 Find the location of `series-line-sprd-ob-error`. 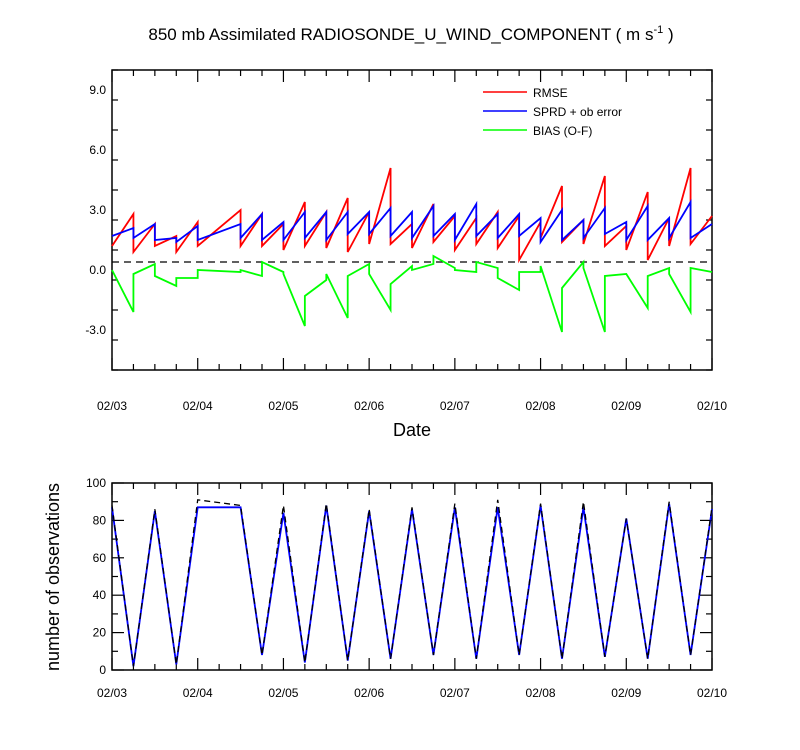

series-line-sprd-ob-error is located at coordinates (412, 221).